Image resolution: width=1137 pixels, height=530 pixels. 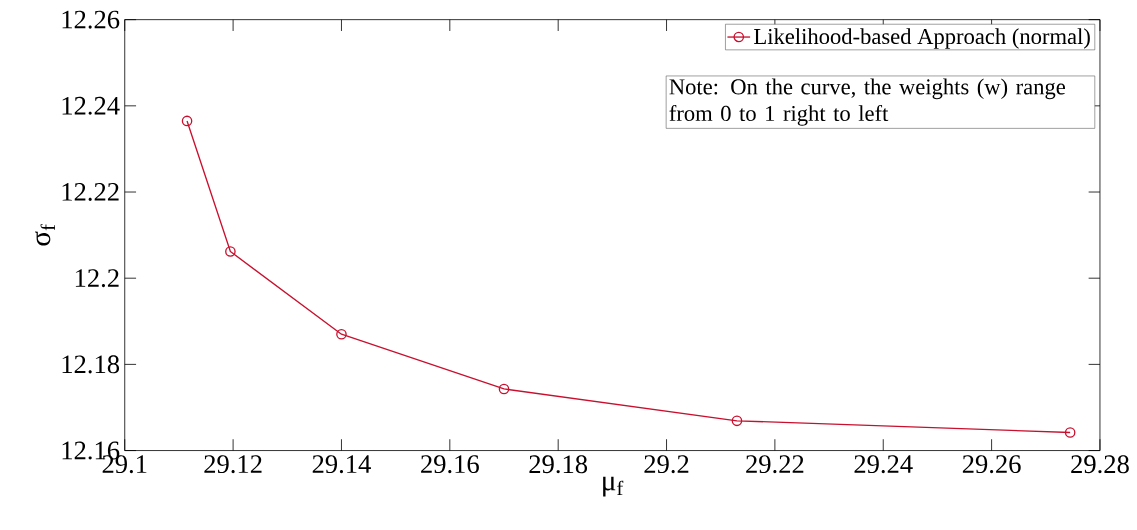 What do you see at coordinates (91, 19) in the screenshot?
I see `y-tick-label: 12.26` at bounding box center [91, 19].